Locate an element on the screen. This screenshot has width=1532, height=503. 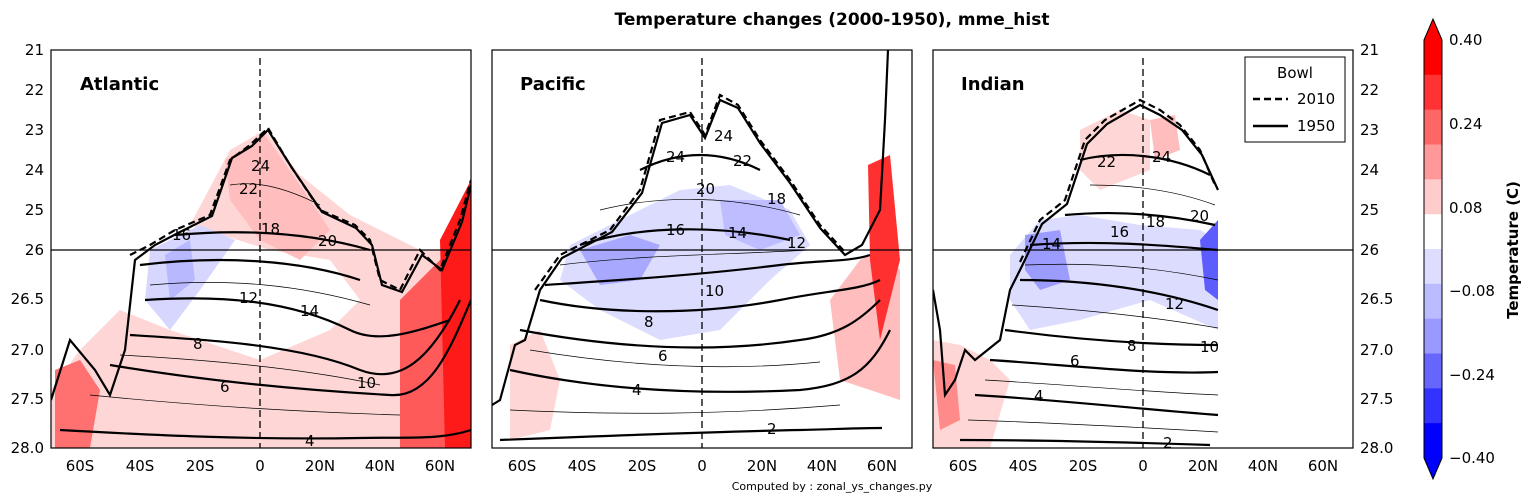
pacific-x-axis: 60S 40S 20S 0 20N 40N 60N is located at coordinates (702, 466).